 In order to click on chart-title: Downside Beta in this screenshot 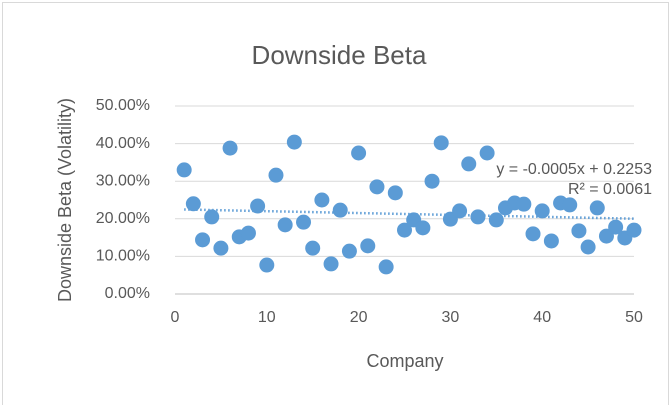, I will do `click(339, 55)`.